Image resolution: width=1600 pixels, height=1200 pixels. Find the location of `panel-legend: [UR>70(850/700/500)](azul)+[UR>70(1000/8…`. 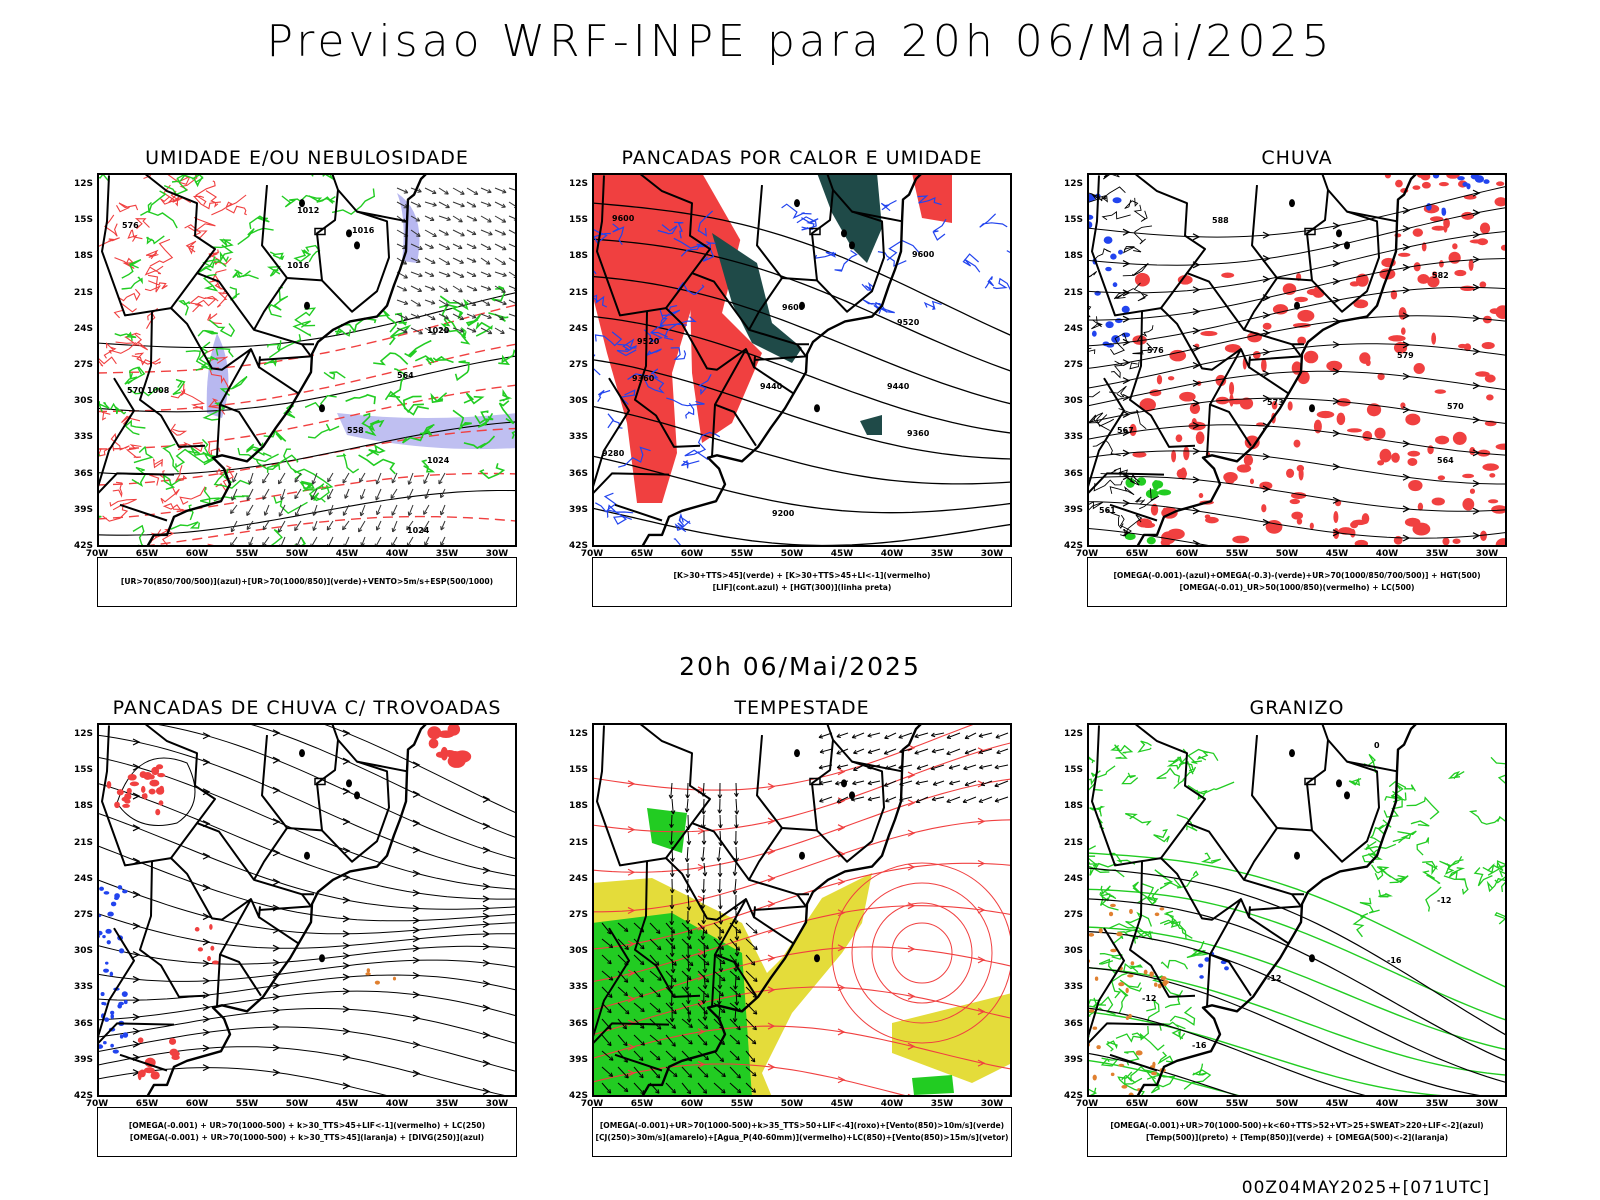

panel-legend: [UR>70(850/700/500)](azul)+[UR>70(1000/8… is located at coordinates (307, 582).